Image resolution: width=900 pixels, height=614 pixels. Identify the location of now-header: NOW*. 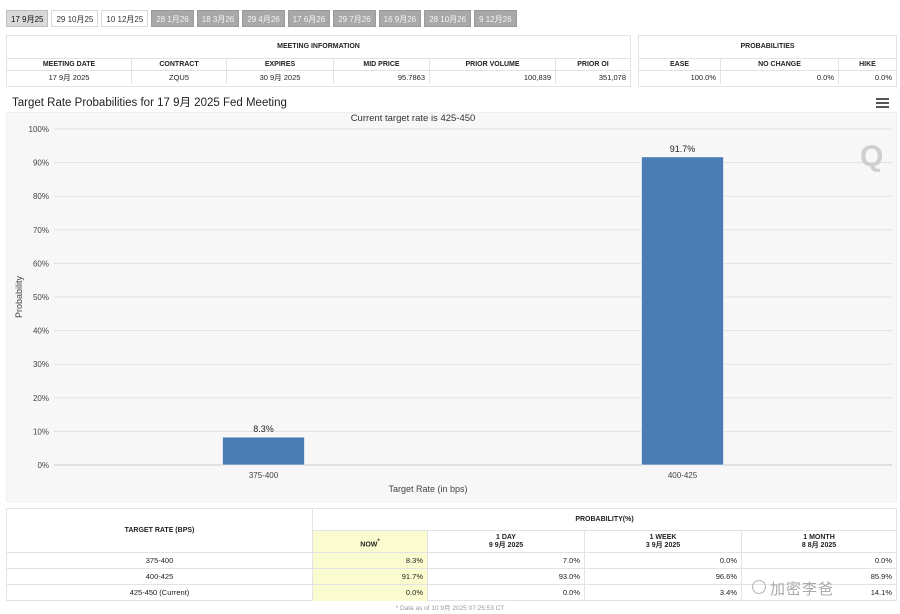
(370, 542).